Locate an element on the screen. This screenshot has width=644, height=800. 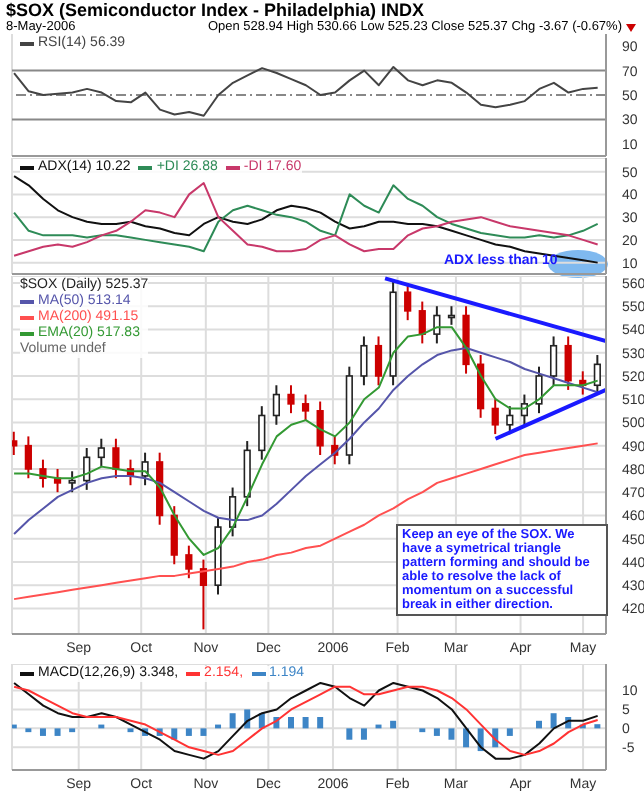
chart-title: $SOX (Semiconductor Index - Philadelphia) INDX is located at coordinates (215, 10).